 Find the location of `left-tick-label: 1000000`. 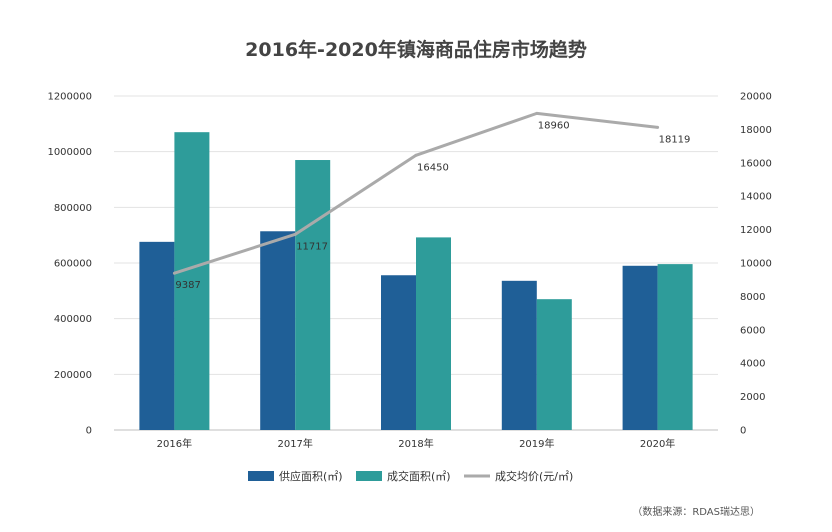

left-tick-label: 1000000 is located at coordinates (69, 152).